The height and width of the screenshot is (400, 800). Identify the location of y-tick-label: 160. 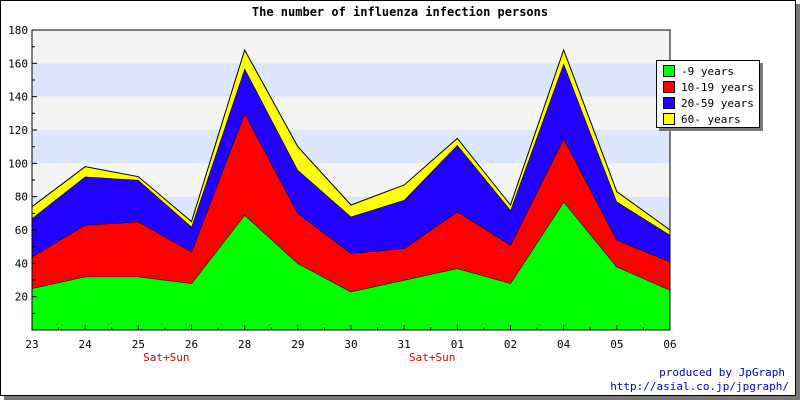
(18, 63).